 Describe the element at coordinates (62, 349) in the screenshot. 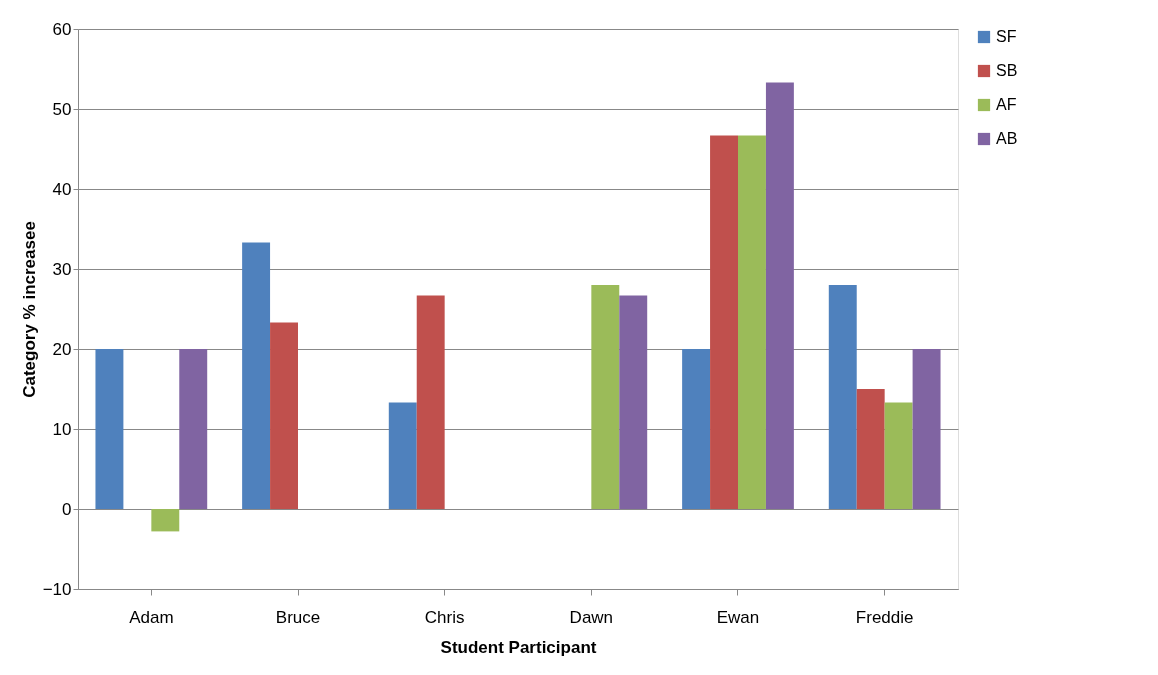

I see `y-tick-label: 20` at that location.